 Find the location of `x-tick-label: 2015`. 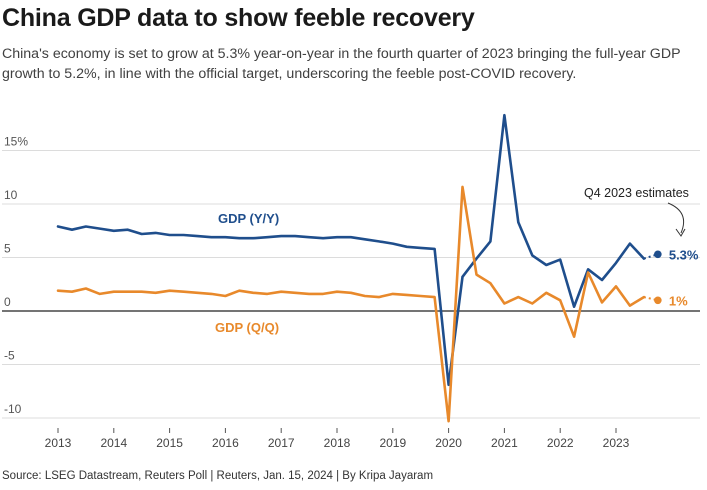

x-tick-label: 2015 is located at coordinates (169, 443).